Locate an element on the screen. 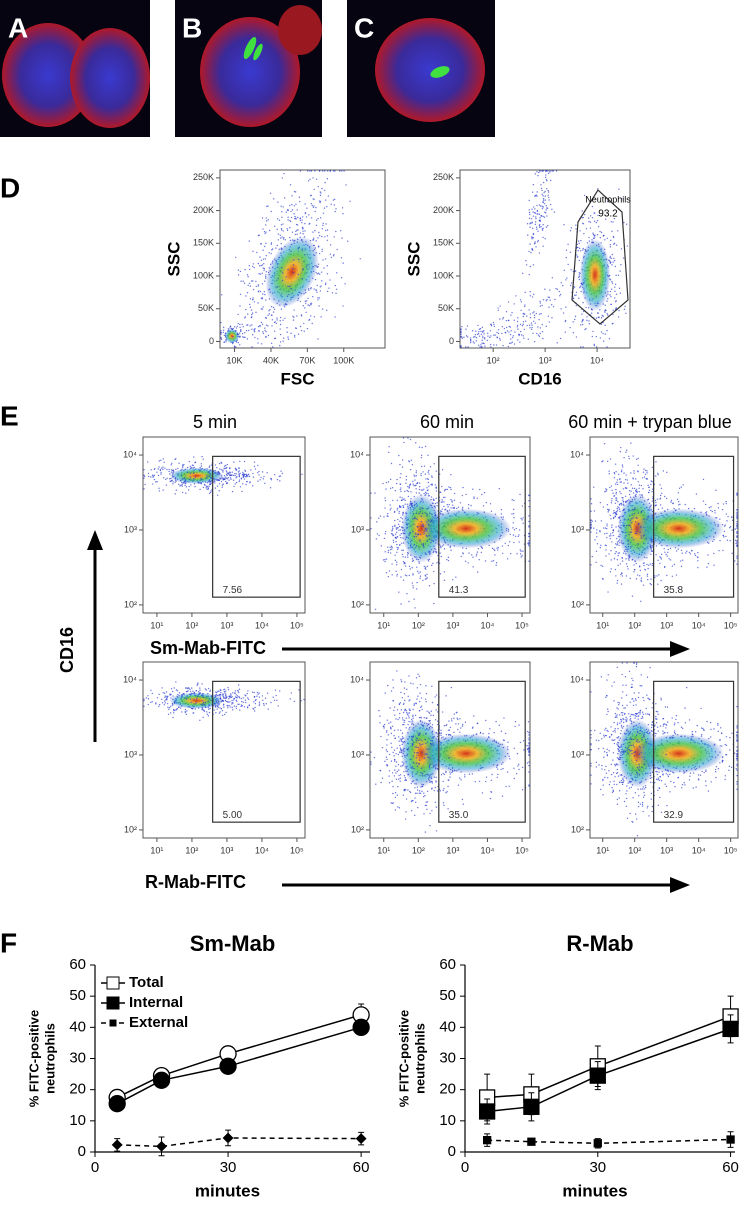 The image size is (742, 1207). y-tick-label: 10³ is located at coordinates (130, 529).